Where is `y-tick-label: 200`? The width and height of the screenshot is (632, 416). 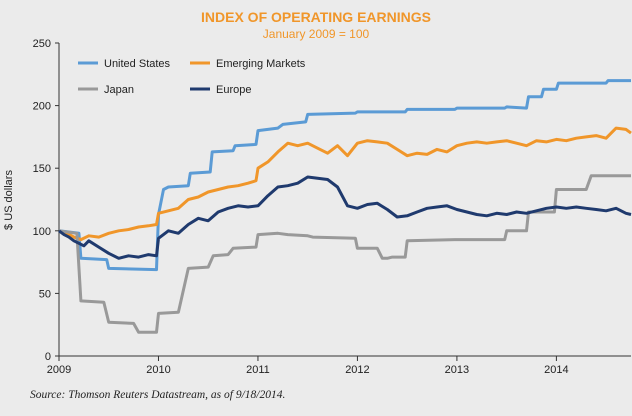 y-tick-label: 200 is located at coordinates (42, 107).